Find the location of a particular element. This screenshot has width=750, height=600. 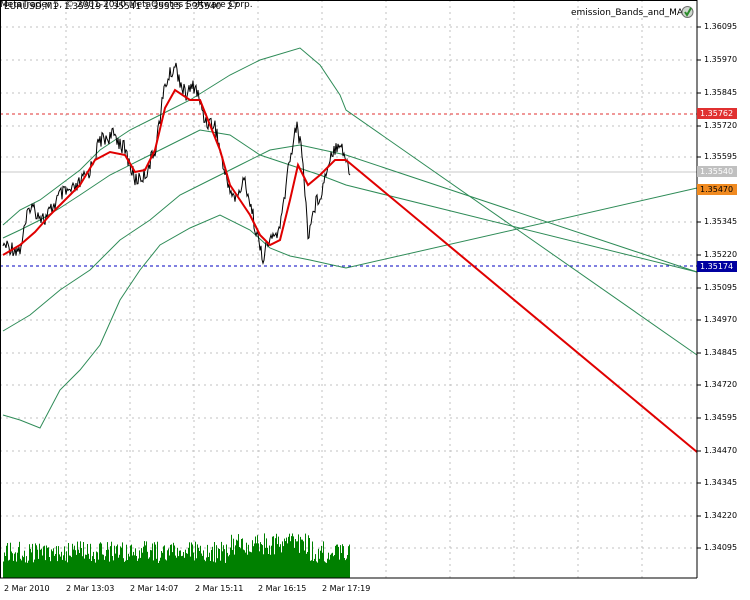

time-tick-label: 2 Mar 2010 is located at coordinates (27, 588).